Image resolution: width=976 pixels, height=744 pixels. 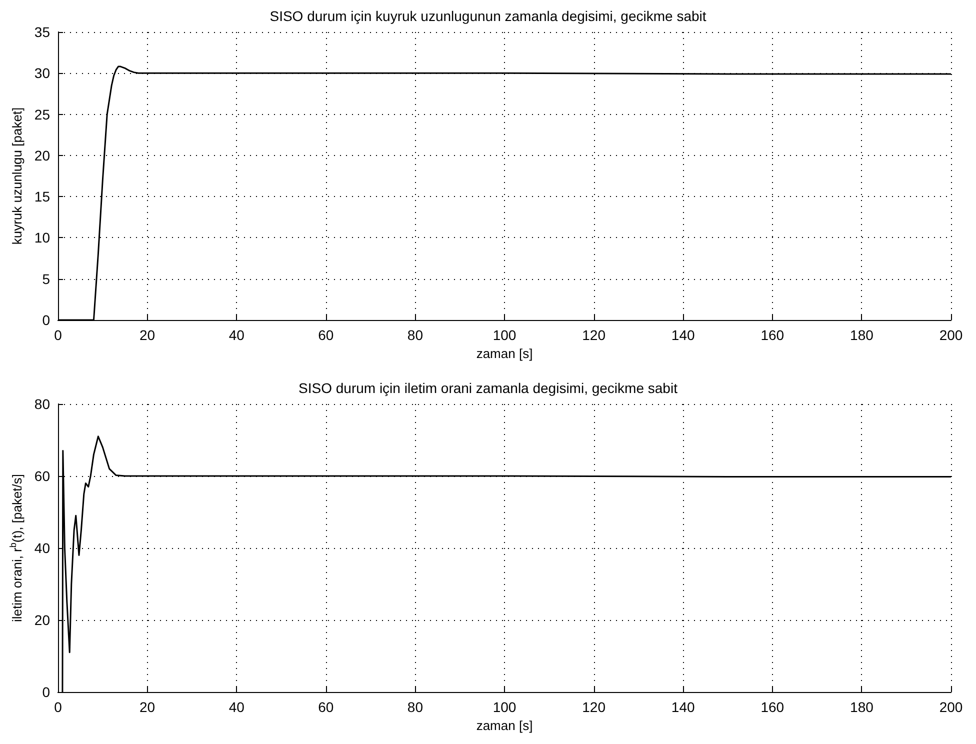 I want to click on y-axis-title: kuyruk uzunlugu [paket], so click(x=17, y=176).